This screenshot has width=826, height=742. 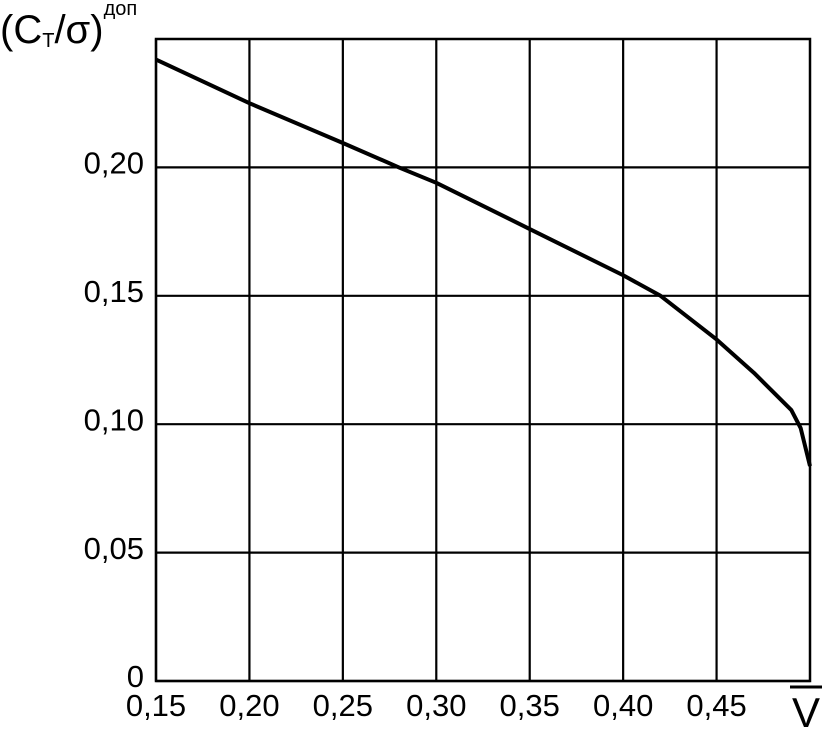 I want to click on x-tick-label: 0,15, so click(x=156, y=705).